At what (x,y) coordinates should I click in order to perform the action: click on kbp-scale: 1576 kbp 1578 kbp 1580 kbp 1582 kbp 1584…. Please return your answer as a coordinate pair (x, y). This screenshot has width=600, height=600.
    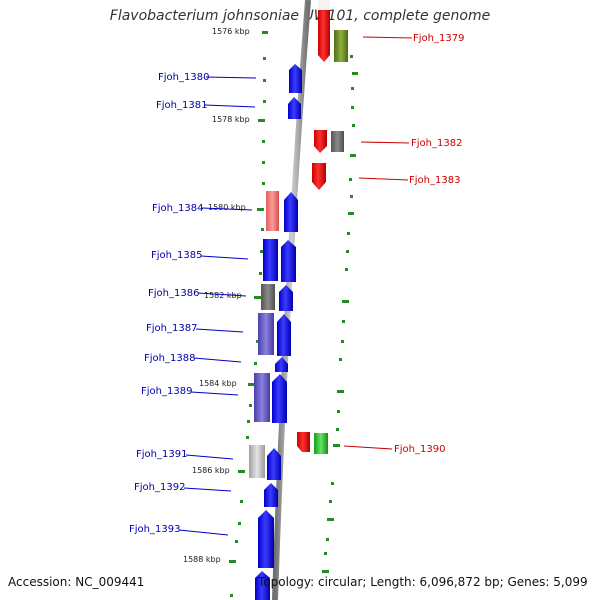
    Looking at the image, I should click on (216, 295).